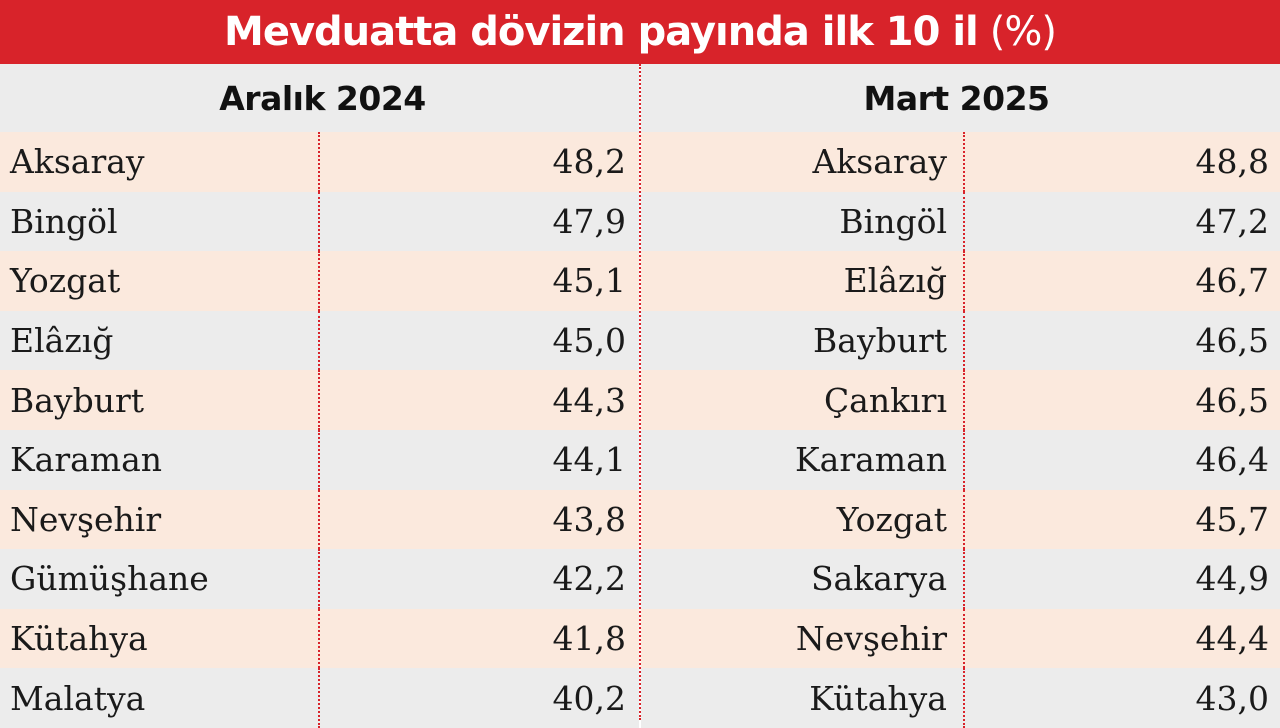 This screenshot has width=1280, height=728. I want to click on share-value: 44,3, so click(589, 400).